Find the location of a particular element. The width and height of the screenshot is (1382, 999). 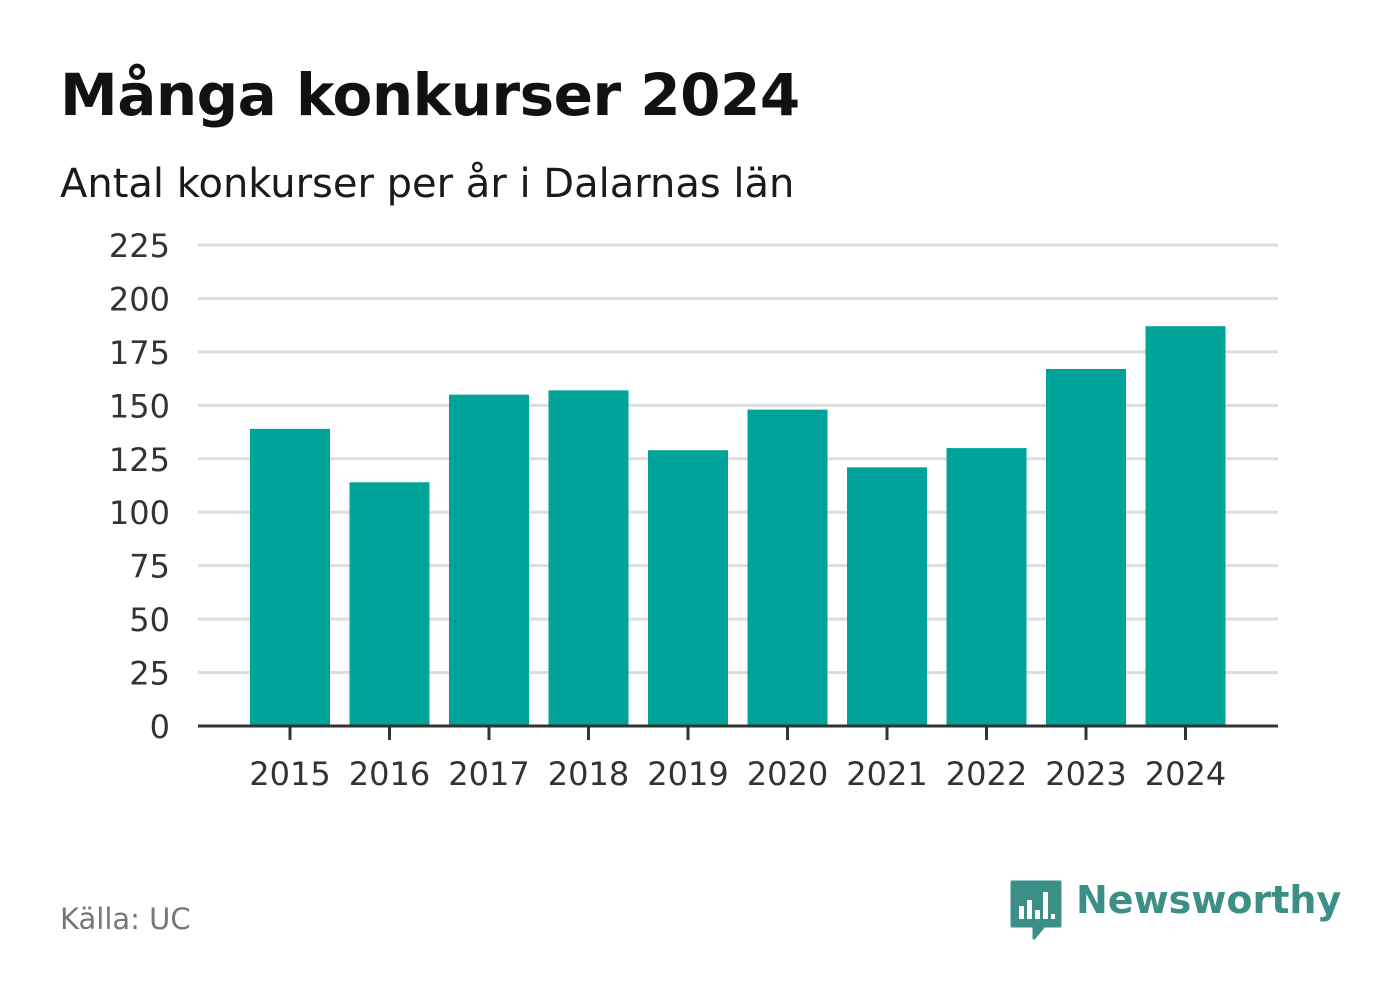

x-tick-label: 2016 is located at coordinates (389, 774).